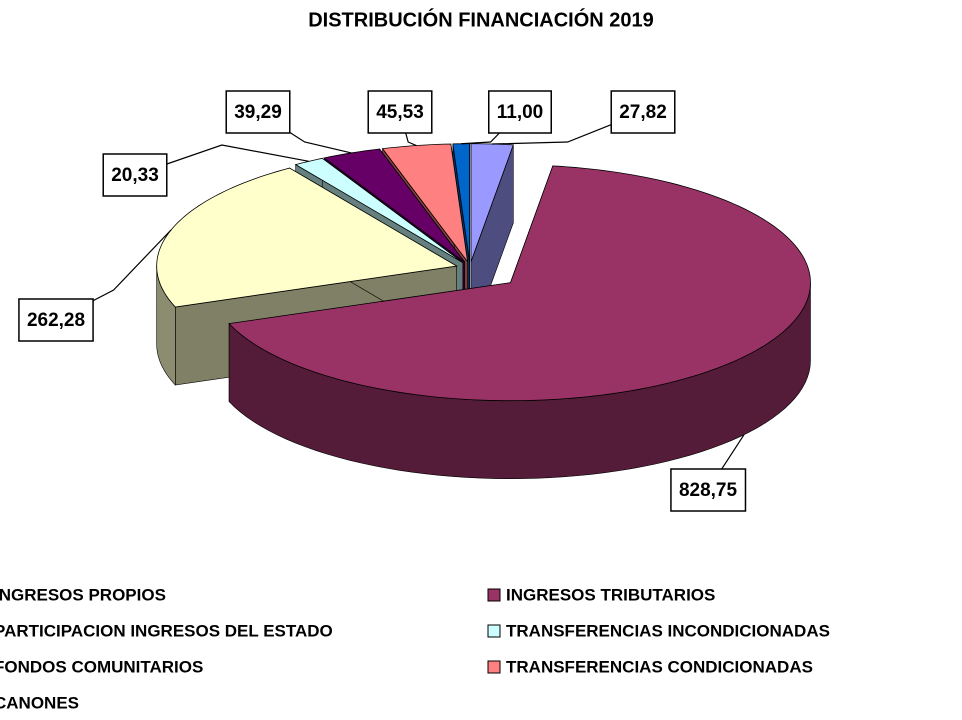 The image size is (962, 720). Describe the element at coordinates (166, 630) in the screenshot. I see `legend-label: PARTICIPACION INGRESOS DEL ESTADO` at that location.